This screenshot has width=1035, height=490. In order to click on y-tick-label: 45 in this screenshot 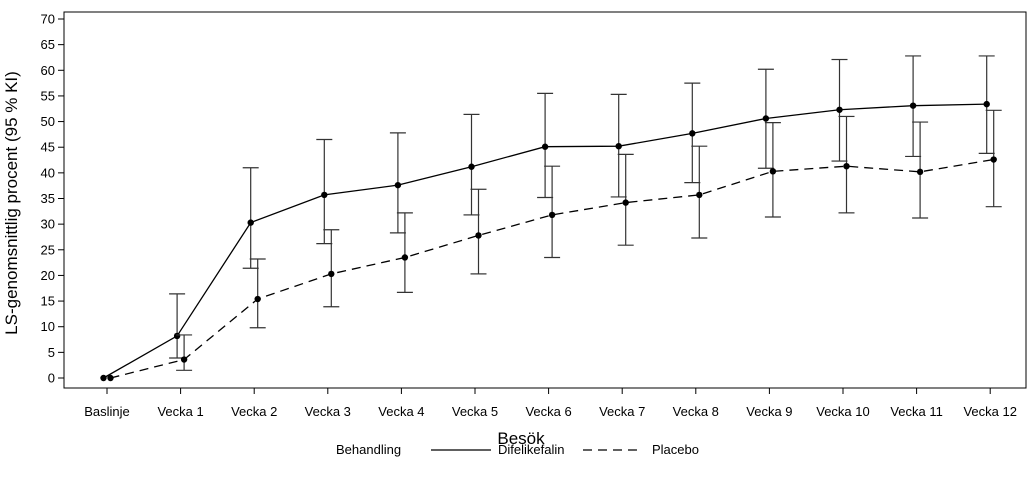, I will do `click(48, 147)`.